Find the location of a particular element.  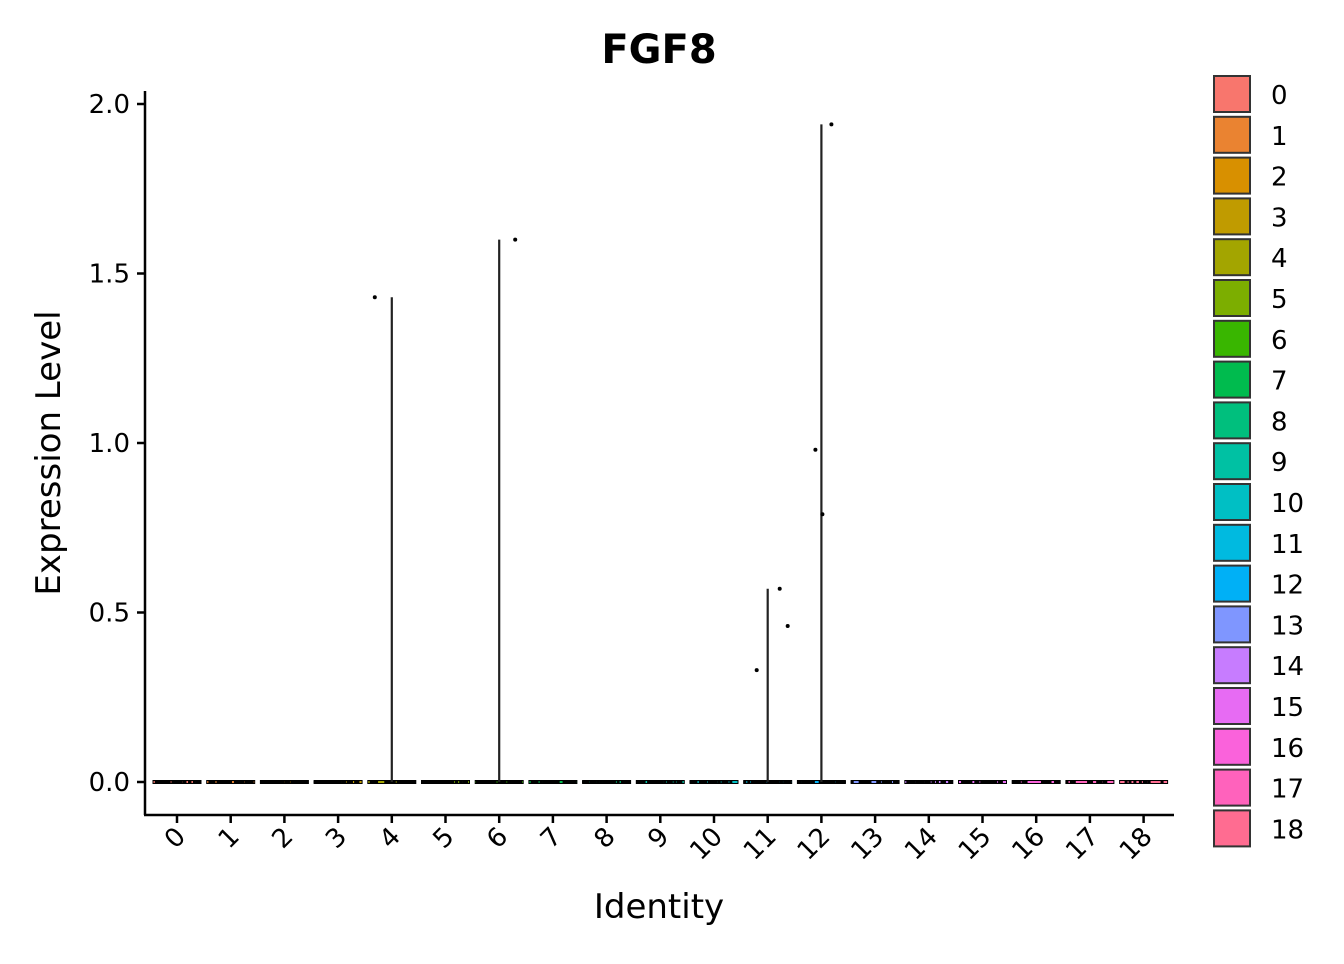

legend-label: 16 is located at coordinates (1287, 749).